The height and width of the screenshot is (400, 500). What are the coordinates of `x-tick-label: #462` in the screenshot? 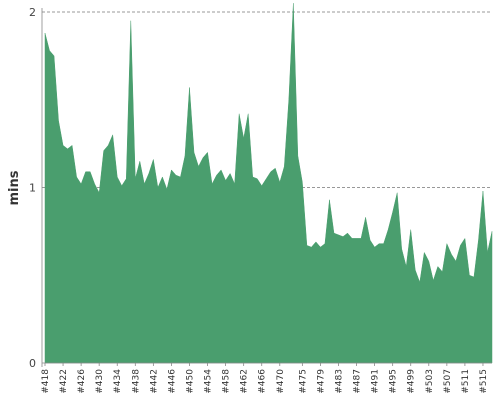 It's located at (245, 381).